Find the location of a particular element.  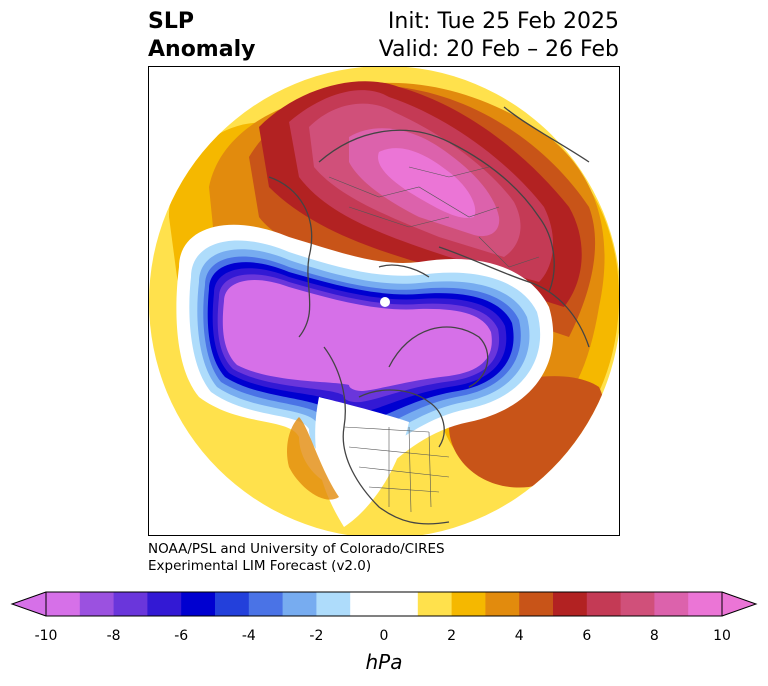

valid-range: Valid: 20 Feb – 26 Feb is located at coordinates (498, 49).